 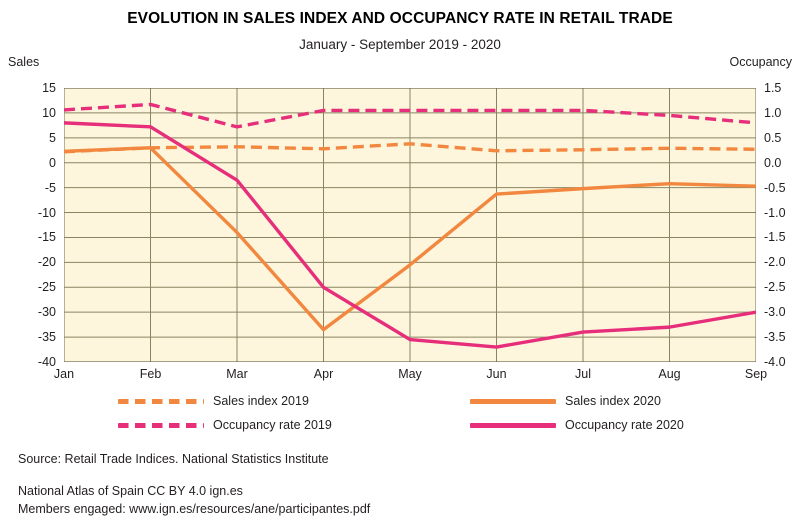 What do you see at coordinates (64, 374) in the screenshot?
I see `x-tick-jan: Jan` at bounding box center [64, 374].